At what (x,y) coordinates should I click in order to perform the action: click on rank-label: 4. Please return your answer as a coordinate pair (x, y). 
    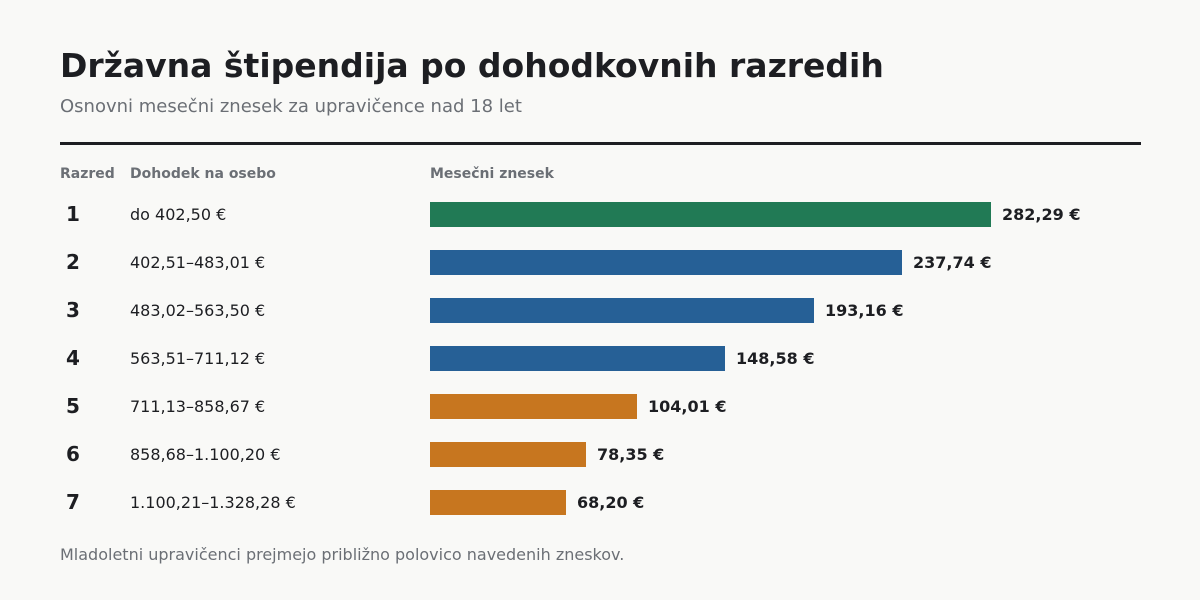
    Looking at the image, I should click on (73, 358).